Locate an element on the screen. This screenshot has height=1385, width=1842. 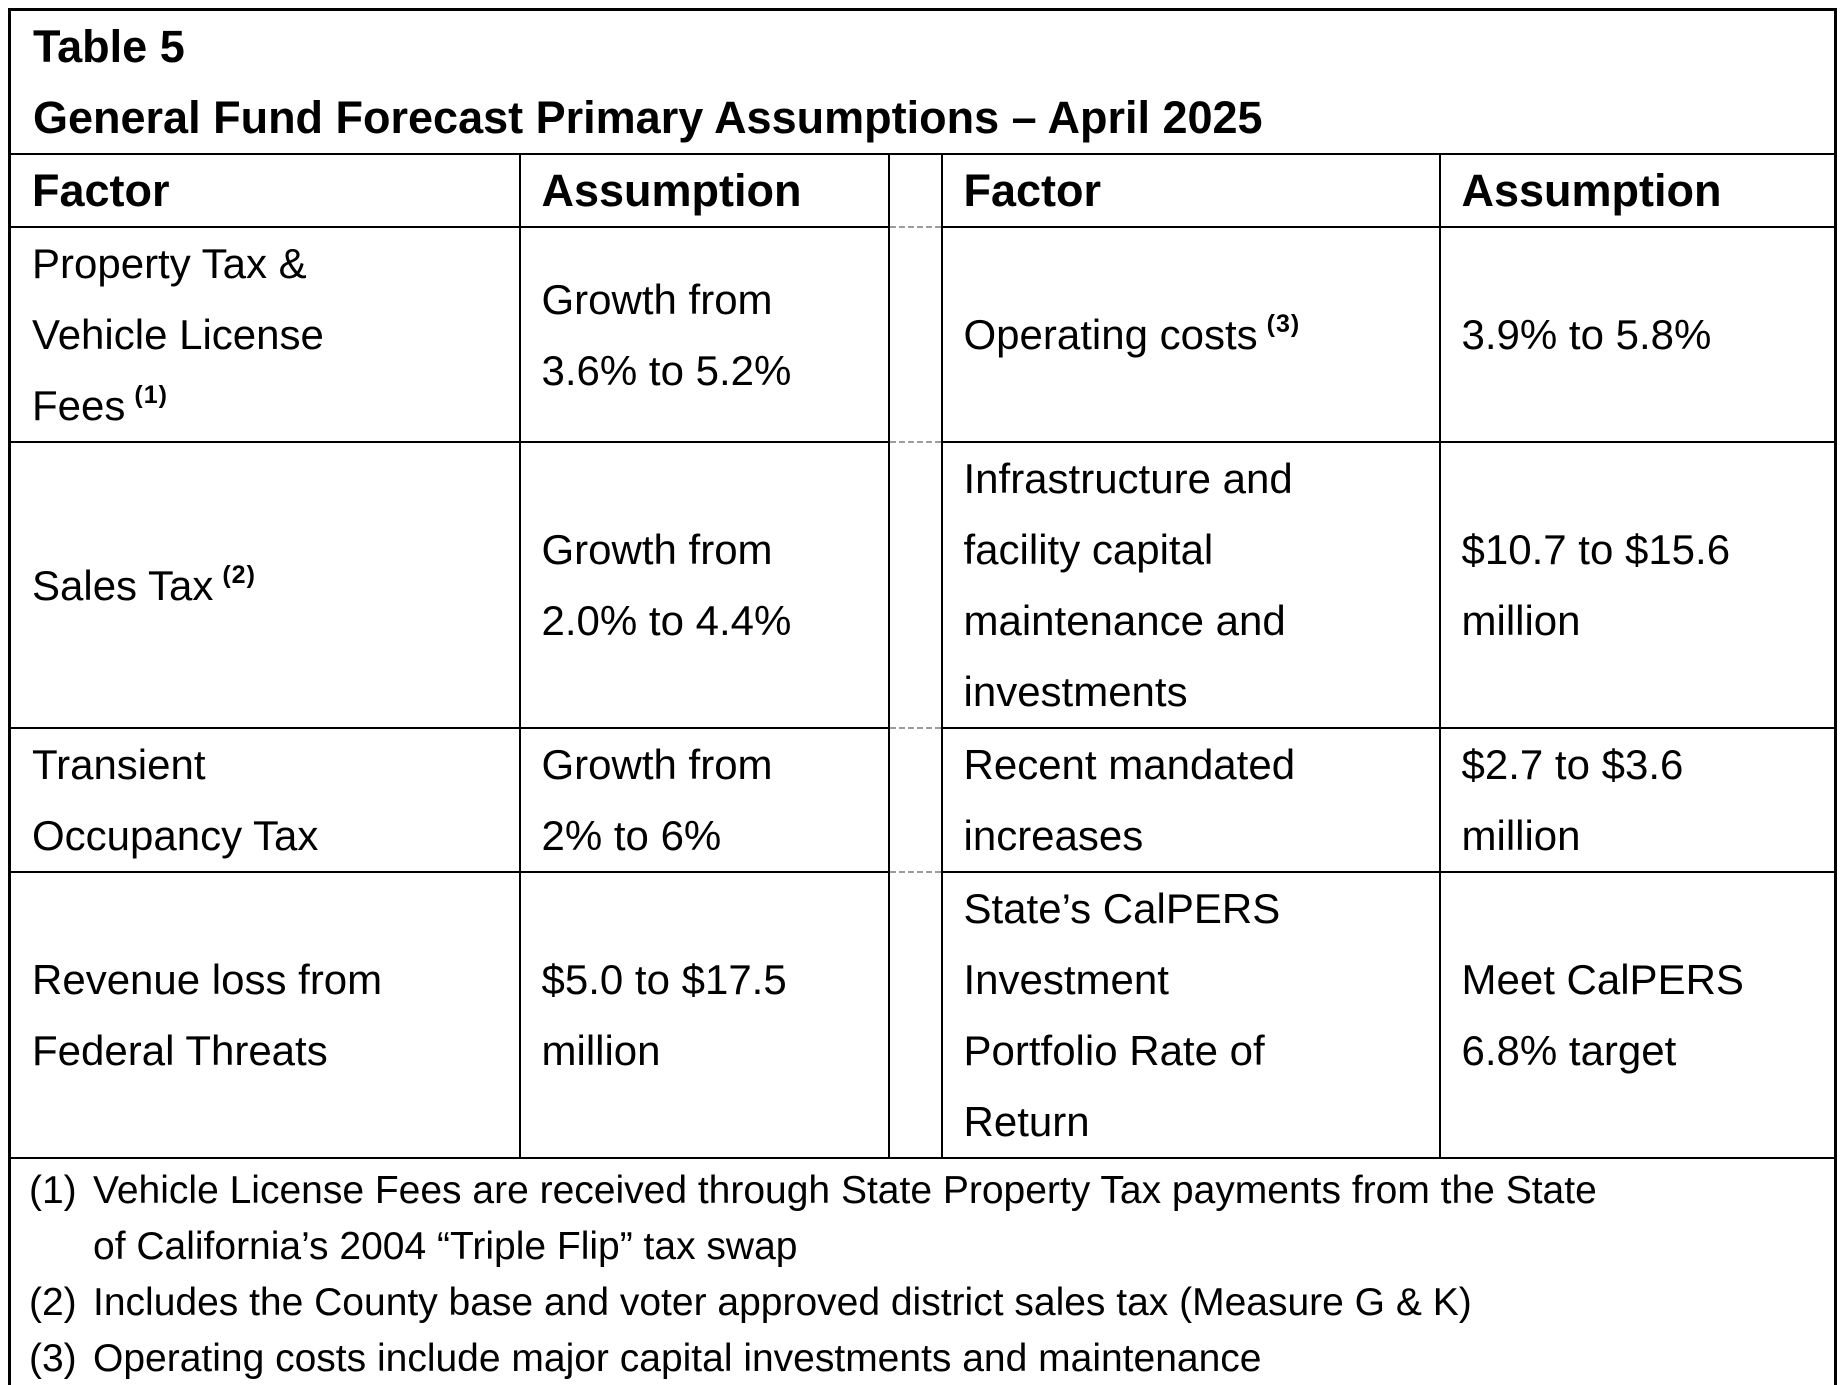
assumption-cell: 3.9% to 5.8% is located at coordinates (1637, 334).